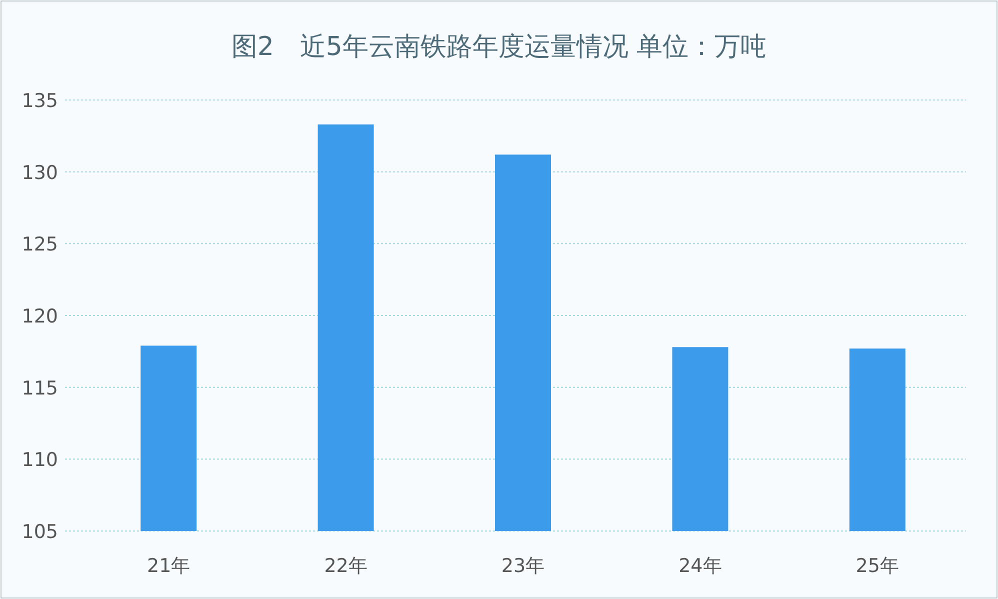  Describe the element at coordinates (40, 173) in the screenshot. I see `y-tick-label: 130` at that location.